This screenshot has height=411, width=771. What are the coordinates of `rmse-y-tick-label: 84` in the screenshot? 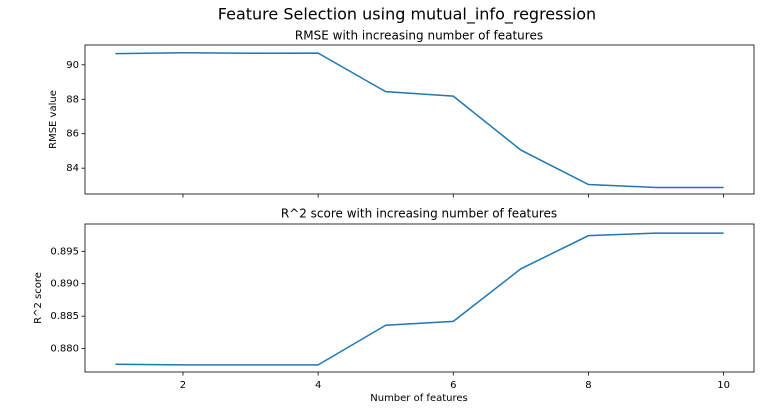 It's located at (72, 168).